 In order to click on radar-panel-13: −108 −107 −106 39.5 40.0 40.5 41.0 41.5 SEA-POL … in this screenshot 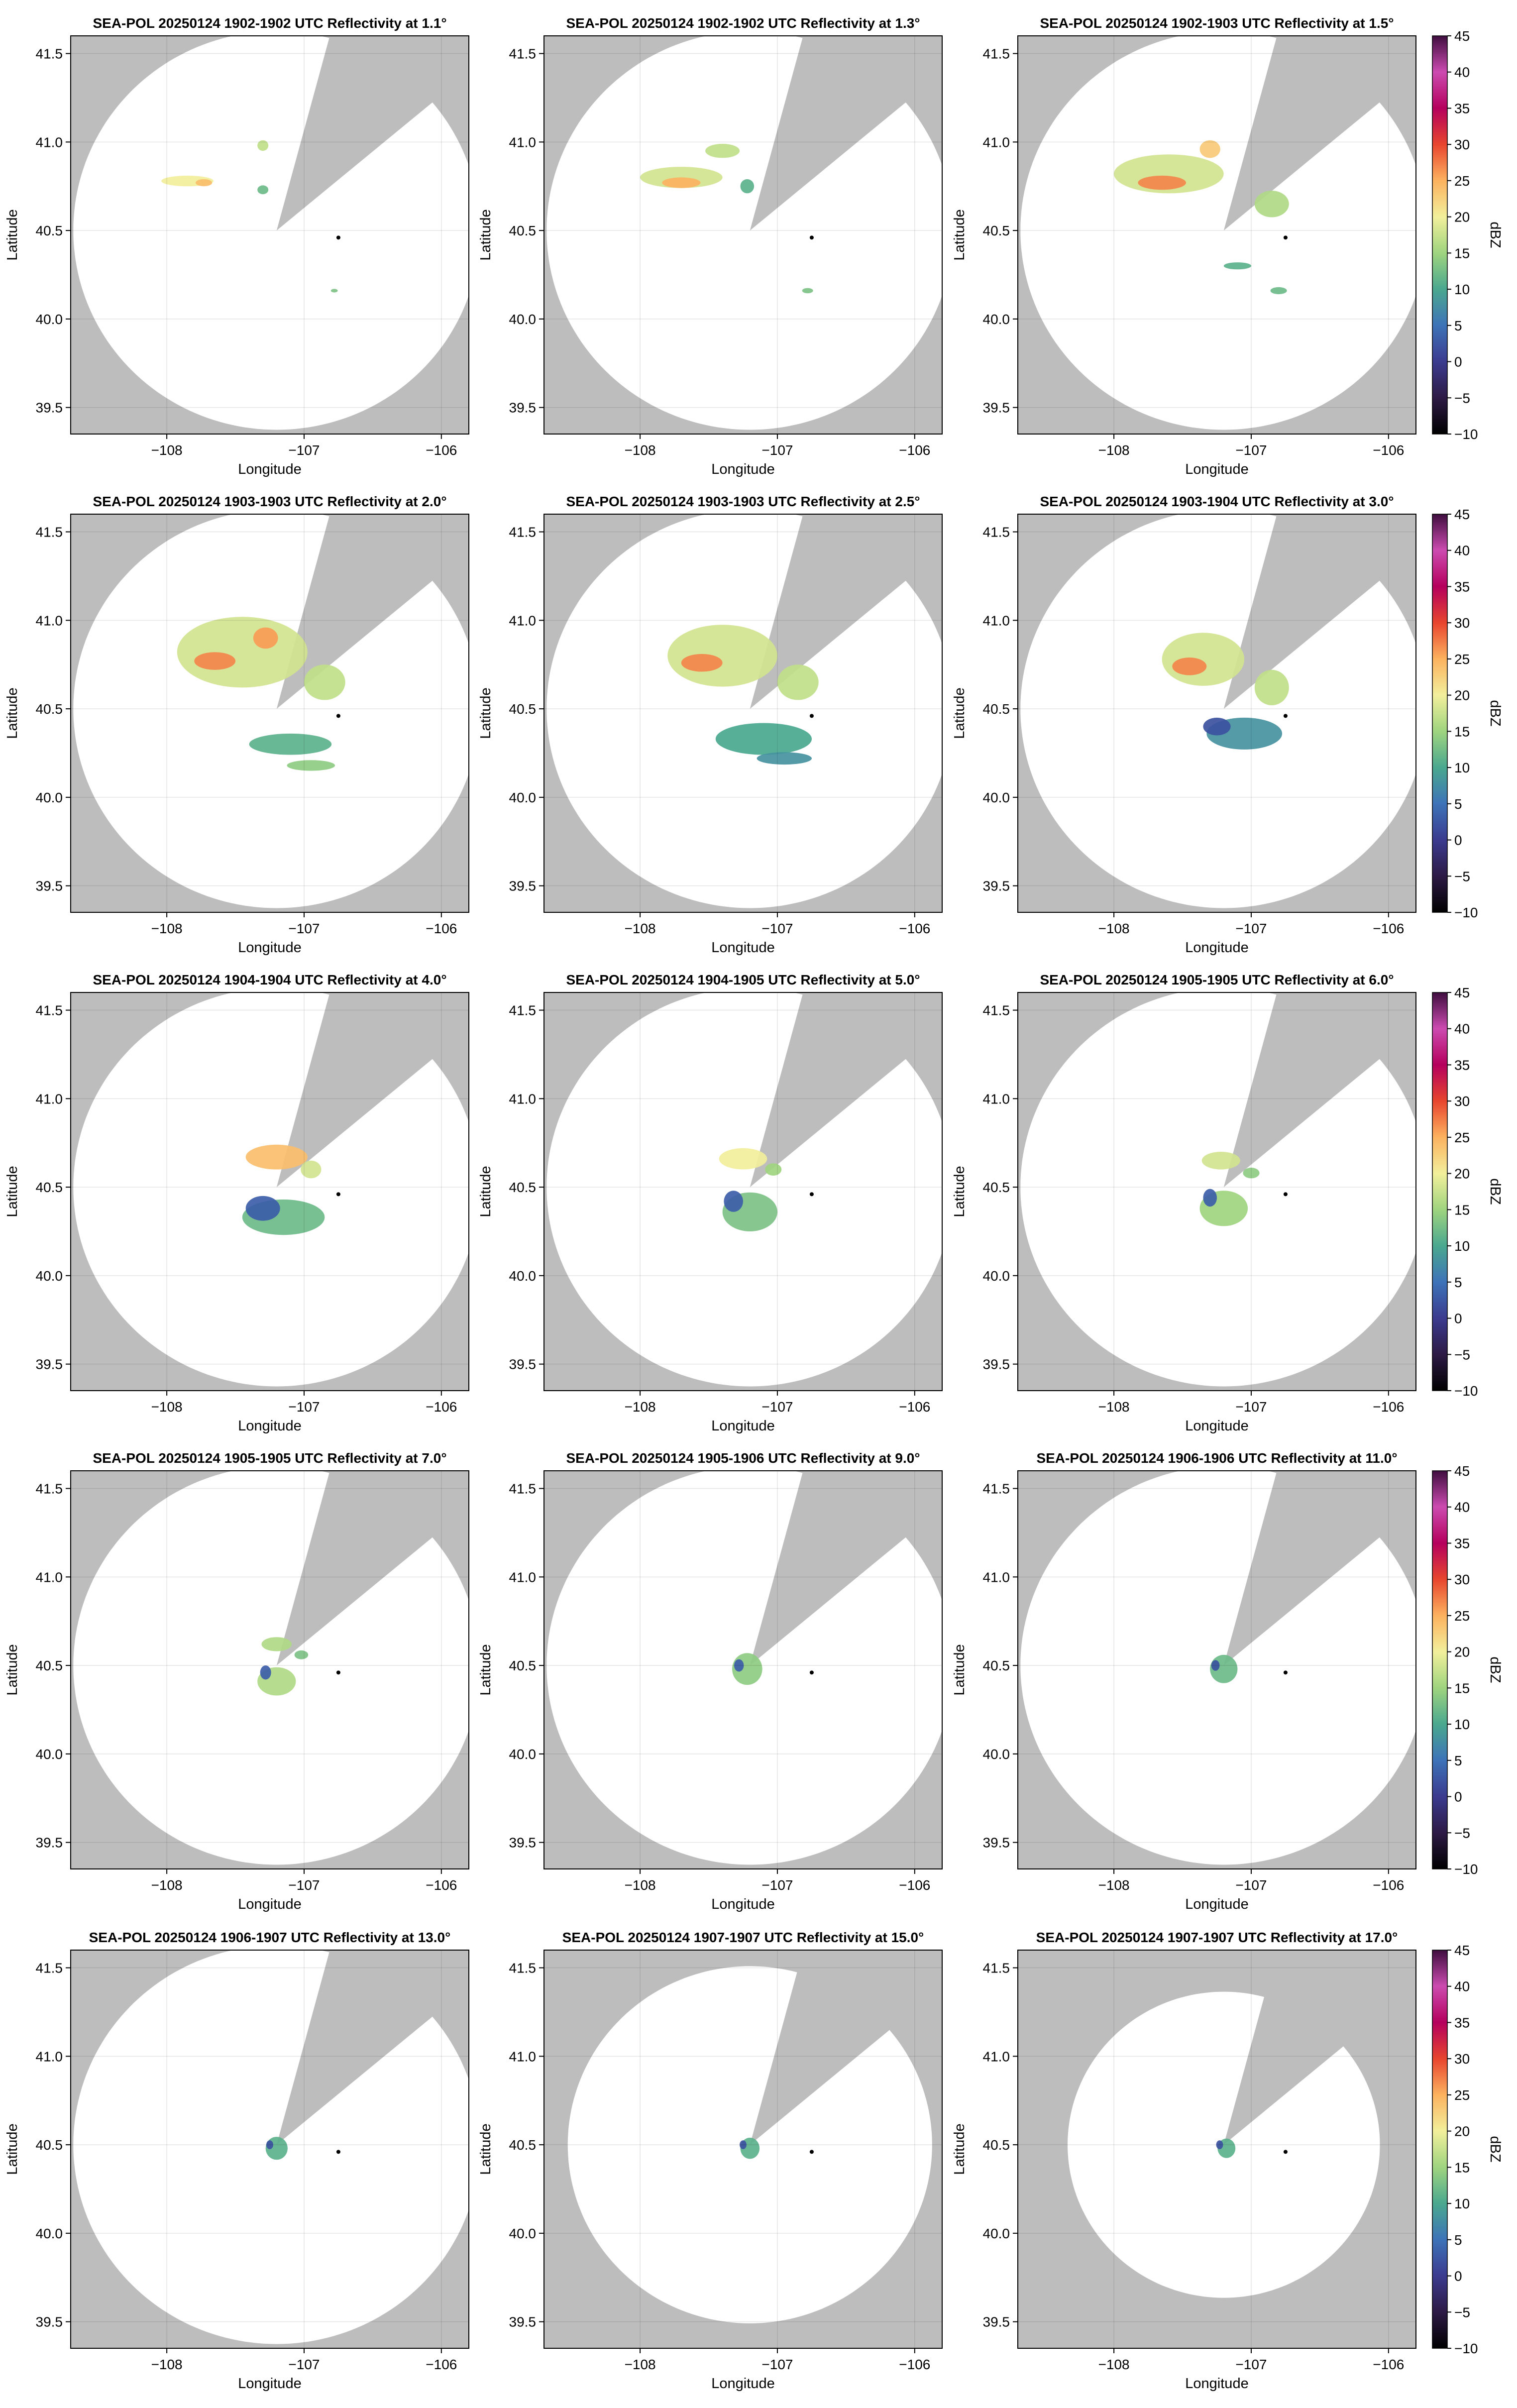, I will do `click(236, 2161)`.